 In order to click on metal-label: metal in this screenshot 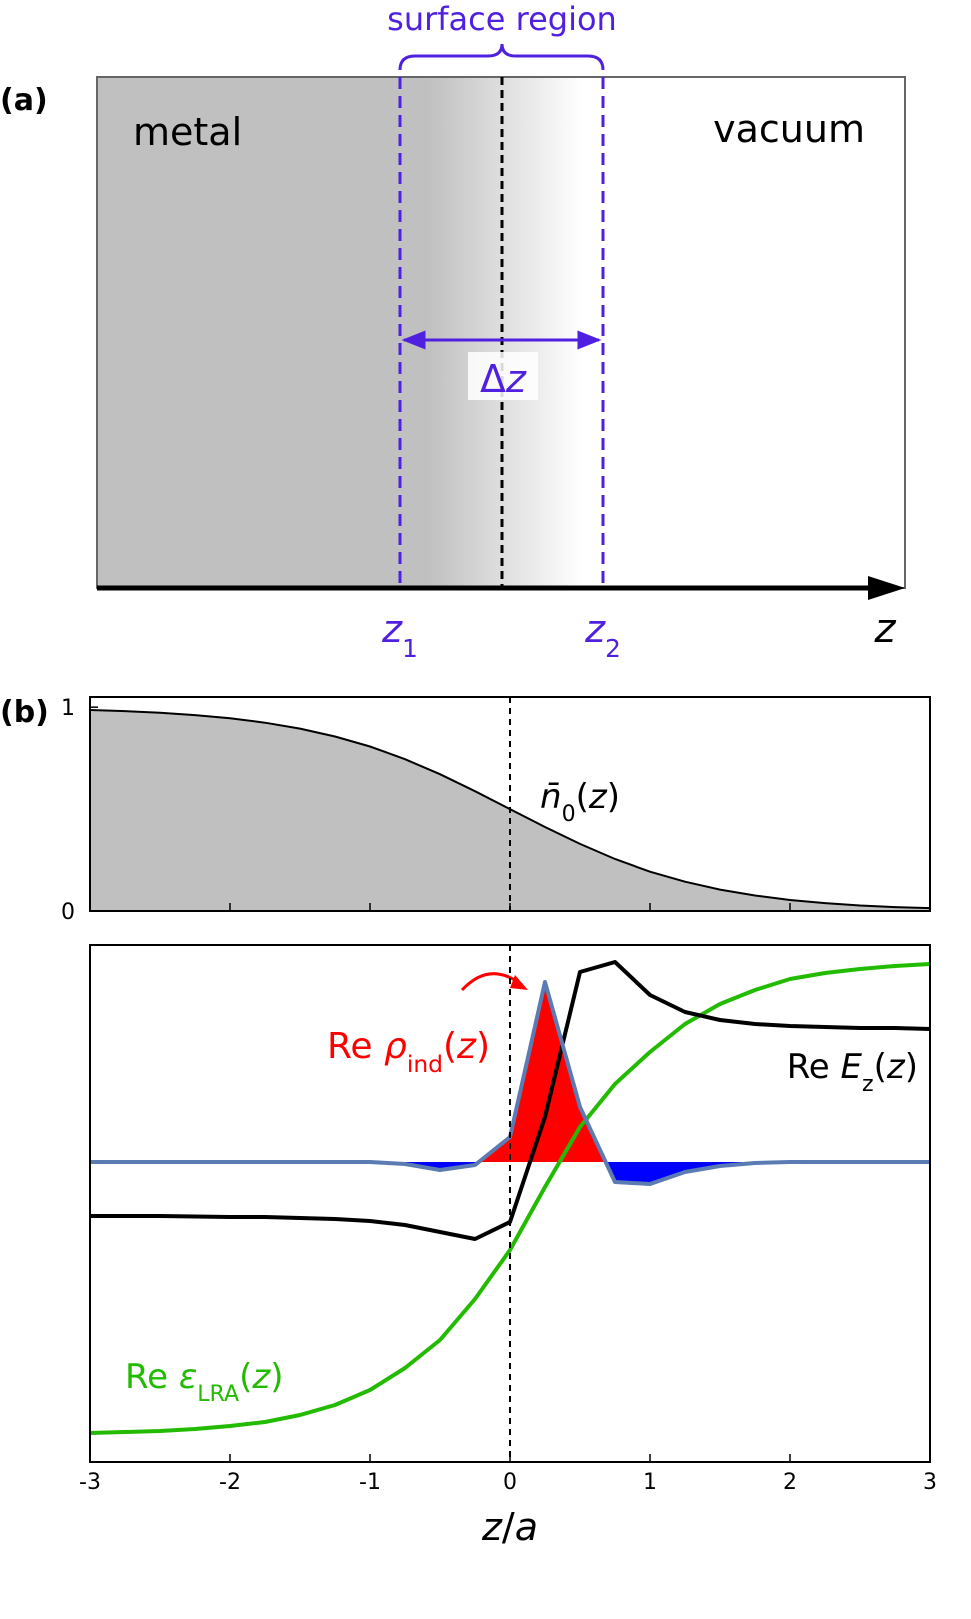, I will do `click(187, 132)`.